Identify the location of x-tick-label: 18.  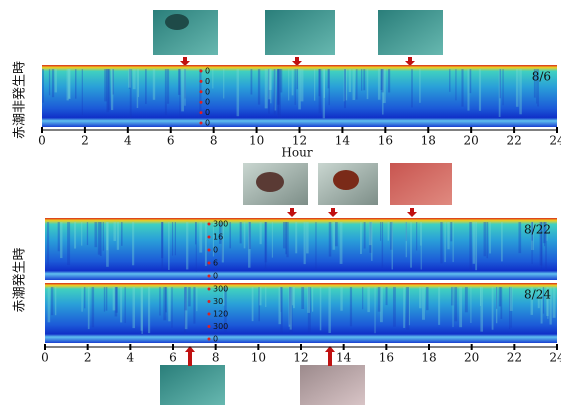
(428, 141).